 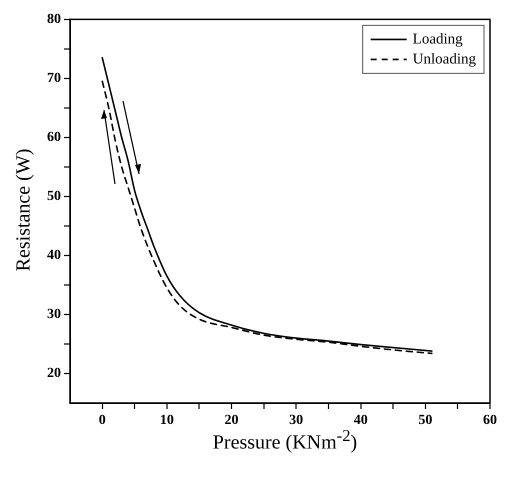 What do you see at coordinates (285, 440) in the screenshot?
I see `x-axis-title: Pressure (KNm$^{-2}$)` at bounding box center [285, 440].